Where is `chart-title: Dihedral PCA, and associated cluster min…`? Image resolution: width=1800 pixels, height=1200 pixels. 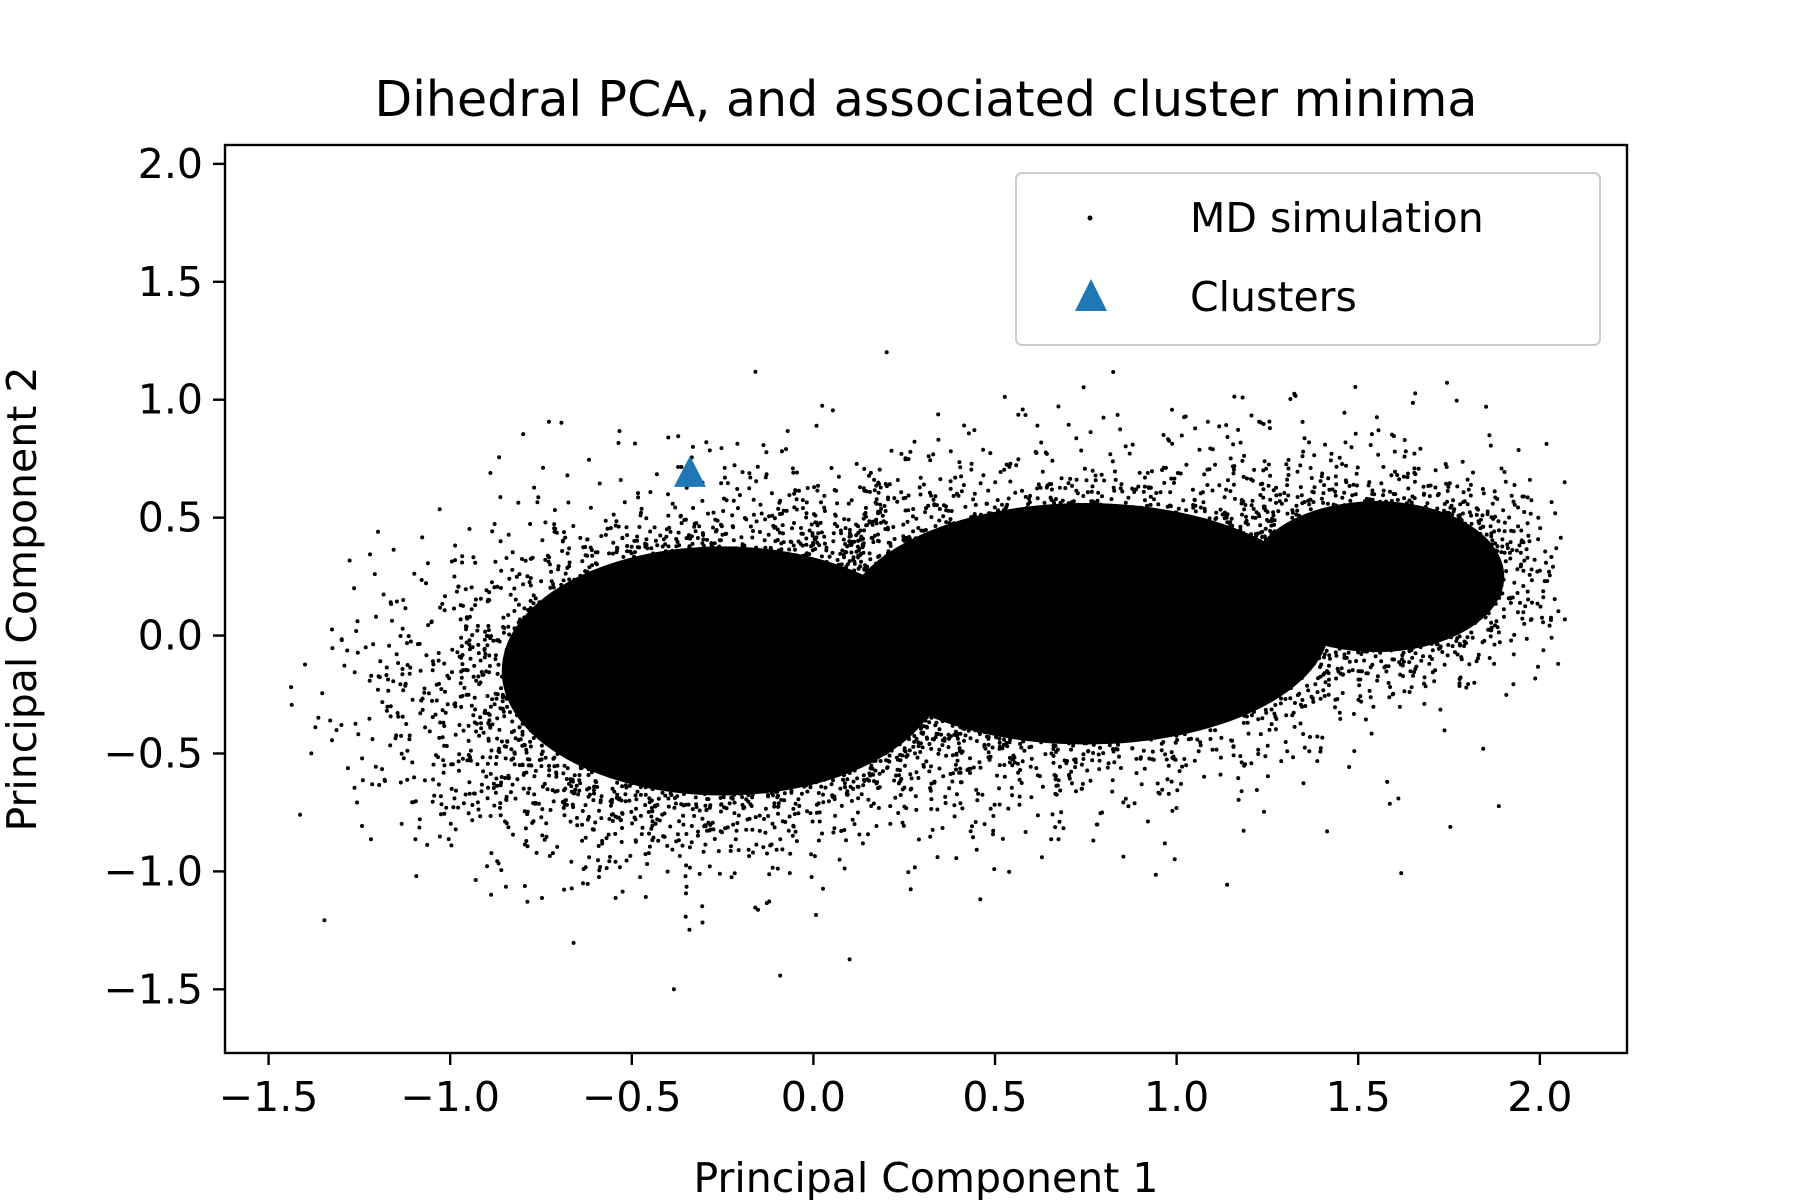
chart-title: Dihedral PCA, and associated cluster min… is located at coordinates (926, 99).